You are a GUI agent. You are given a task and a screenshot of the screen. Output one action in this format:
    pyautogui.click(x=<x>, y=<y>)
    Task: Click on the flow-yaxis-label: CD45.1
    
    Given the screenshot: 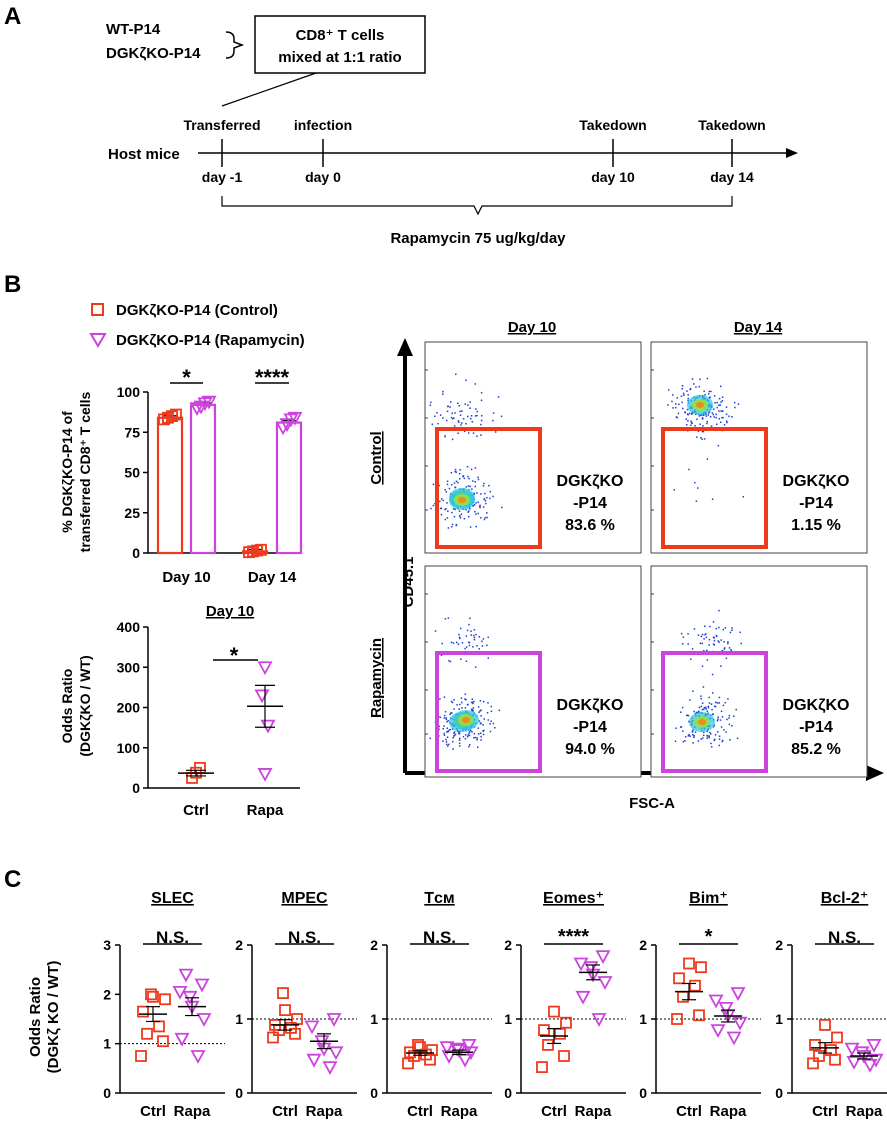 What is the action you would take?
    pyautogui.click(x=408, y=582)
    